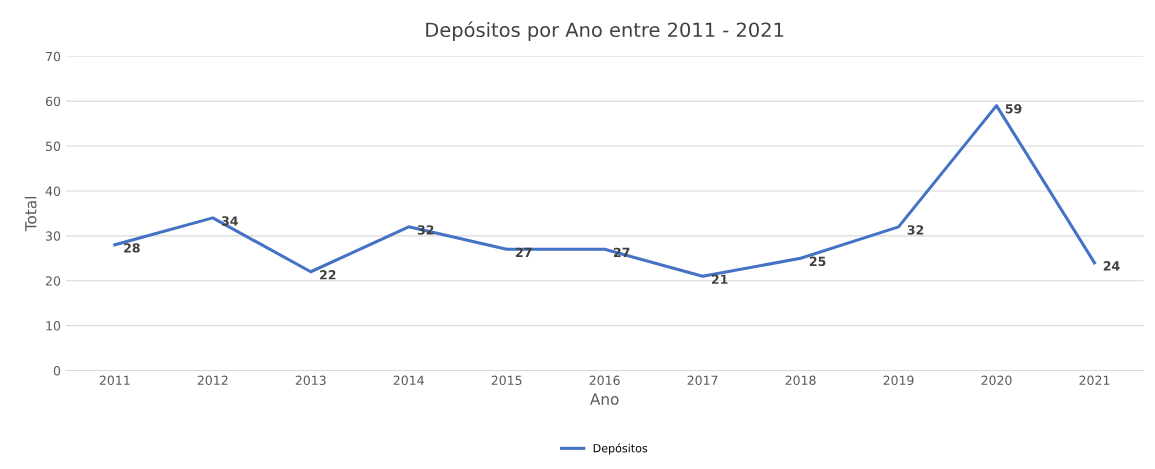 This screenshot has height=469, width=1155. What do you see at coordinates (620, 449) in the screenshot?
I see `legend-label: Depósitos` at bounding box center [620, 449].